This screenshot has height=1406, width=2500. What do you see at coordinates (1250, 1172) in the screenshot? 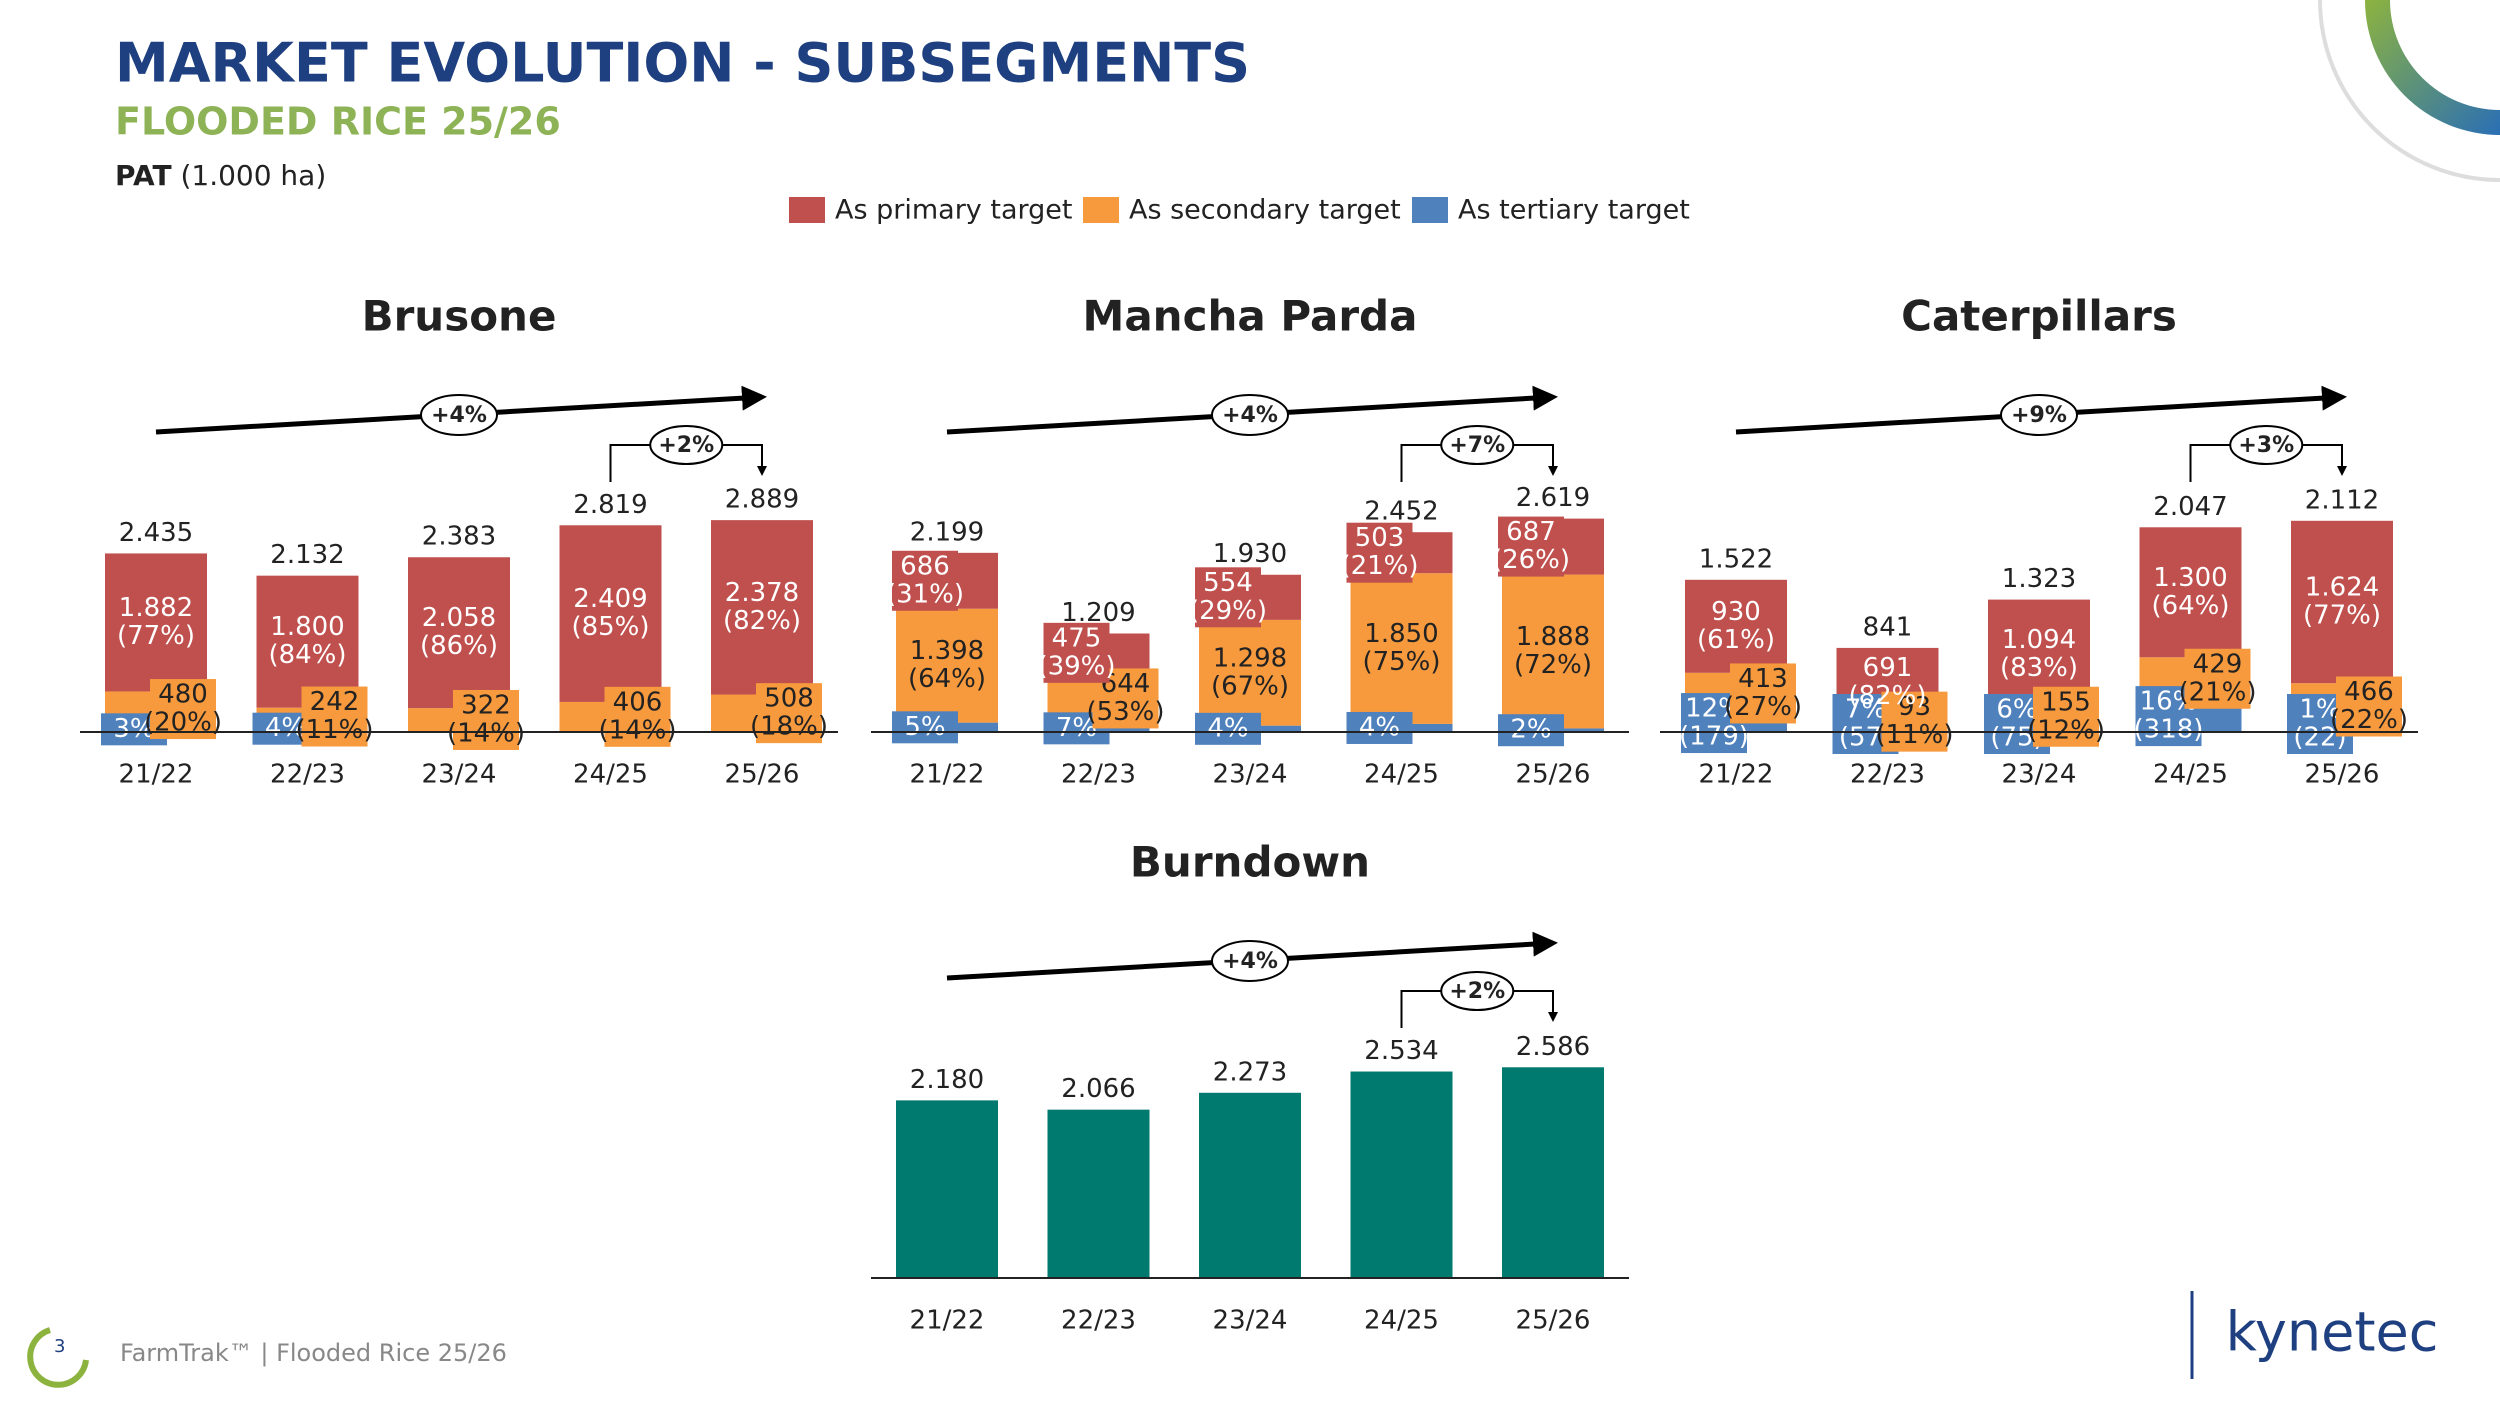
I see `bars` at bounding box center [1250, 1172].